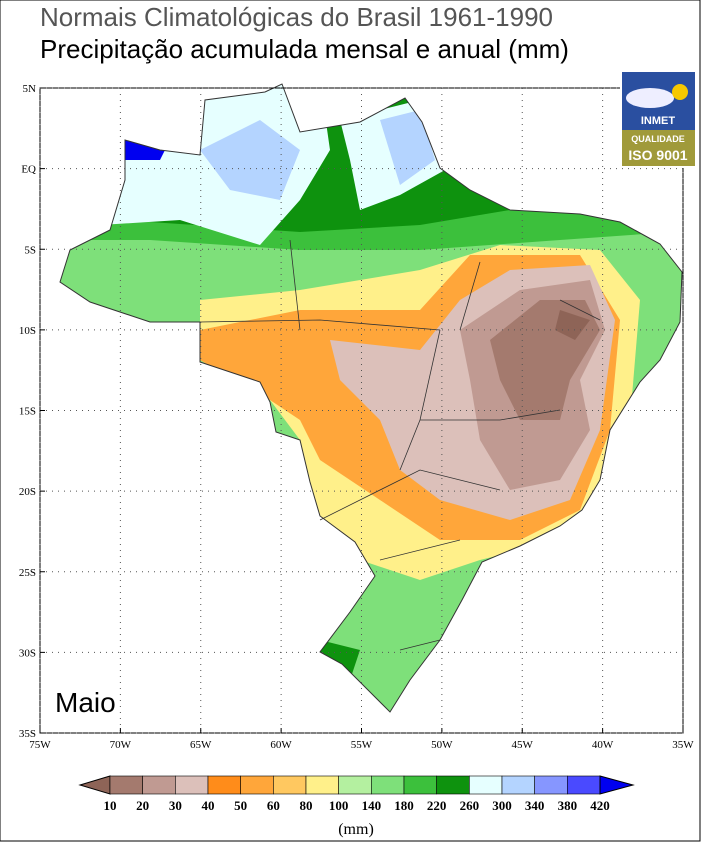 The height and width of the screenshot is (842, 701). Describe the element at coordinates (281, 745) in the screenshot. I see `x-tick-label: 60W` at that location.